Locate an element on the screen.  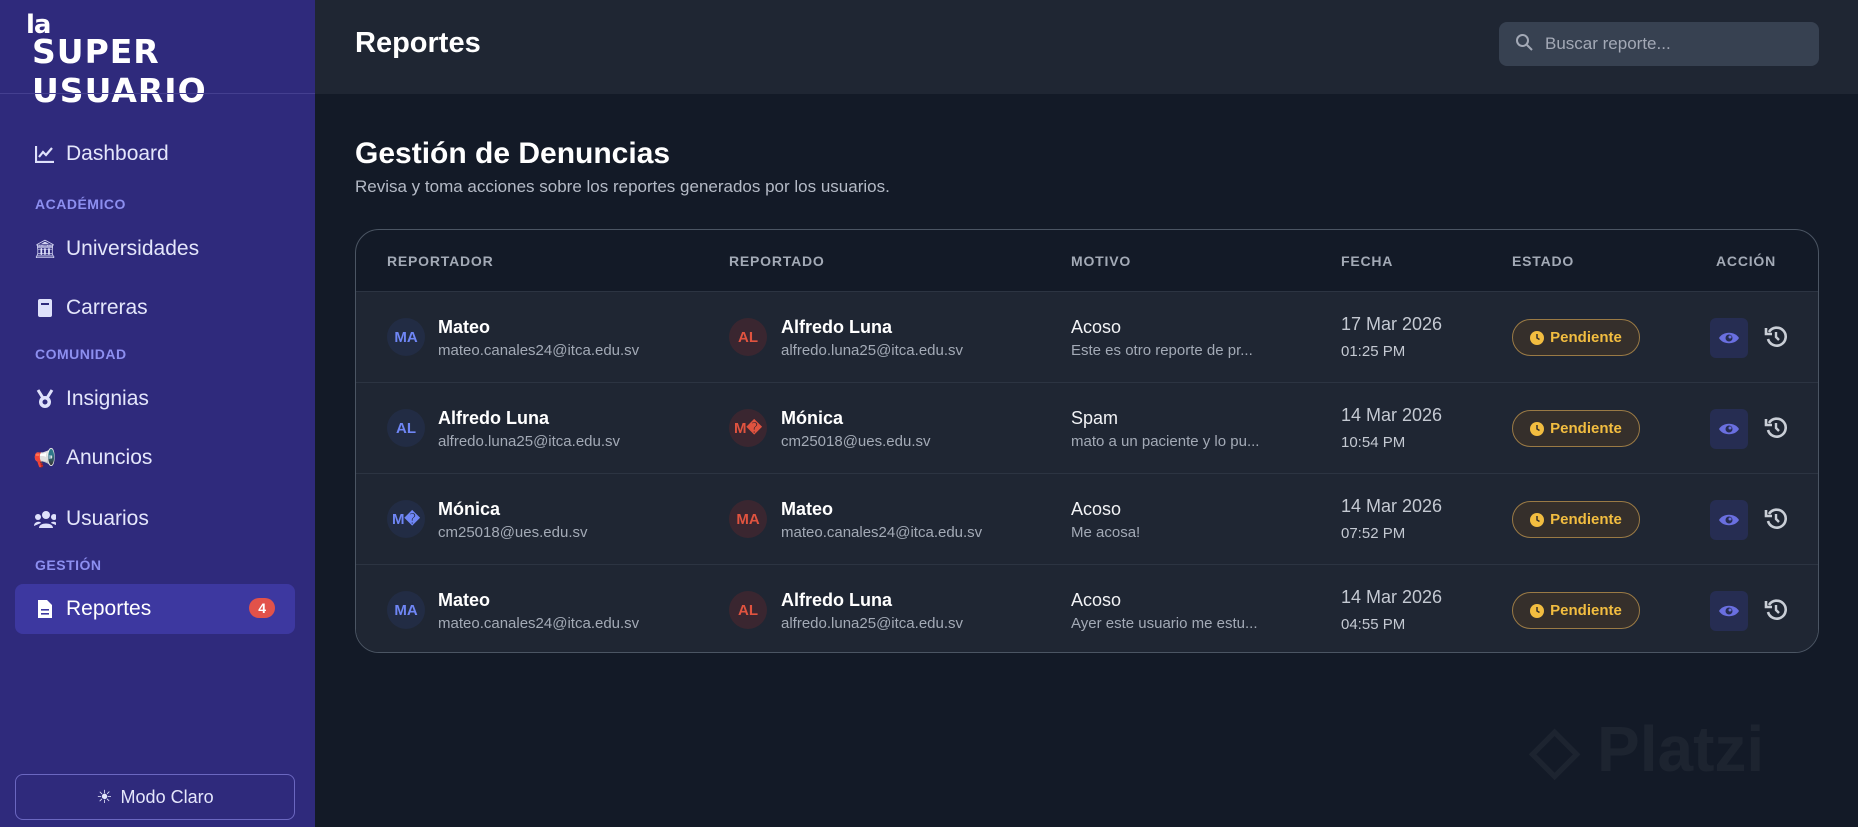
column-header-reportado: REPORTADO is located at coordinates (777, 260).